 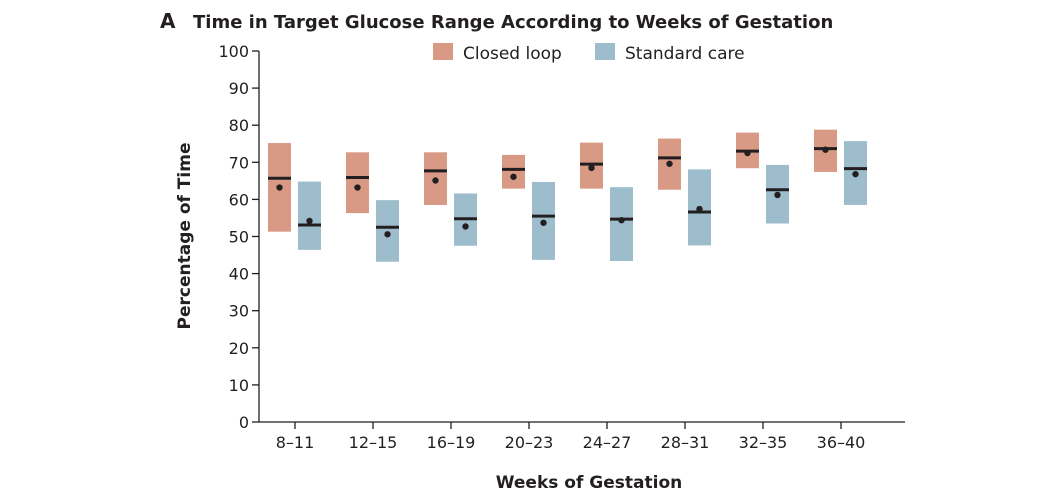 What do you see at coordinates (685, 54) in the screenshot?
I see `legend-label-standard-care: Standard care` at bounding box center [685, 54].